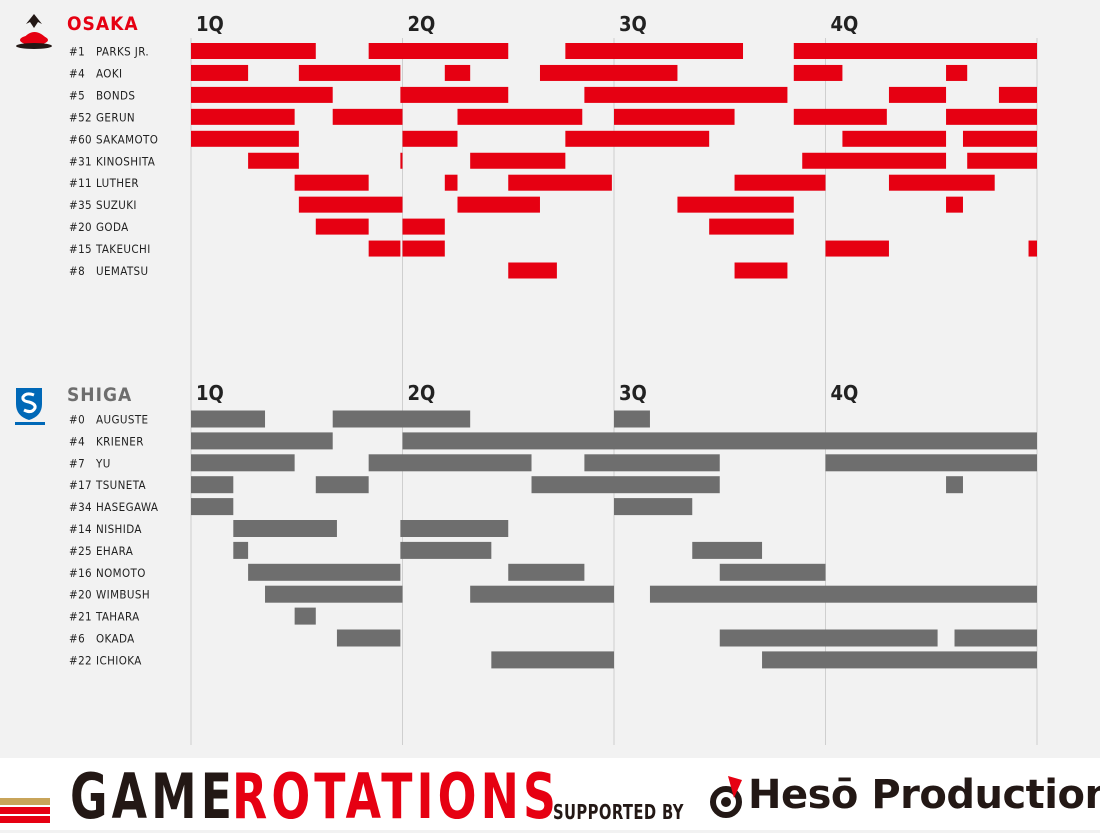 This screenshot has width=1100, height=833. Describe the element at coordinates (125, 161) in the screenshot. I see `player-name: KINOSHITA` at that location.